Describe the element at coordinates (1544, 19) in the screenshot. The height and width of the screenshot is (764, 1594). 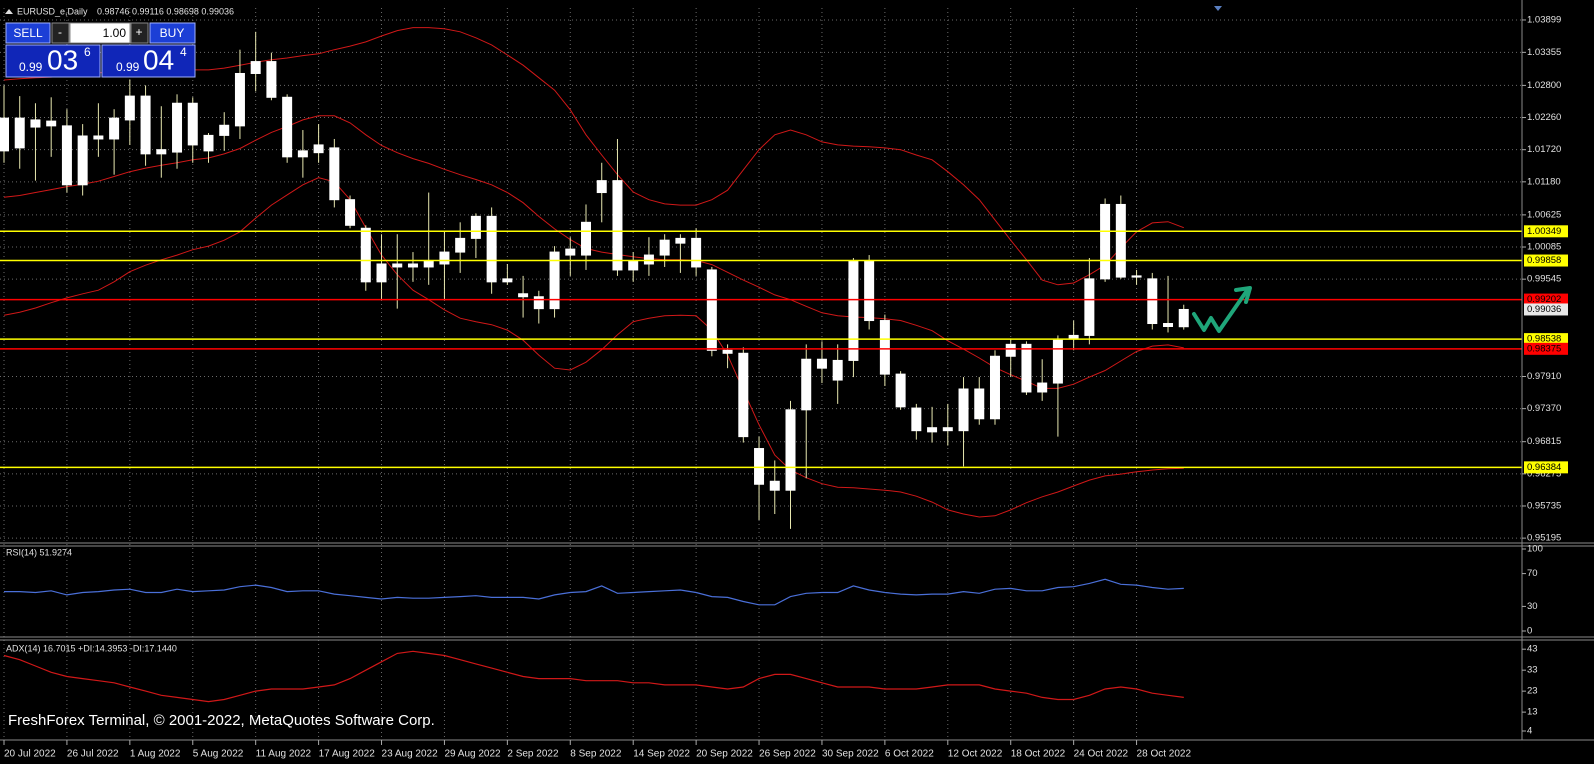
I see `y-tick-label: 1.03899` at that location.